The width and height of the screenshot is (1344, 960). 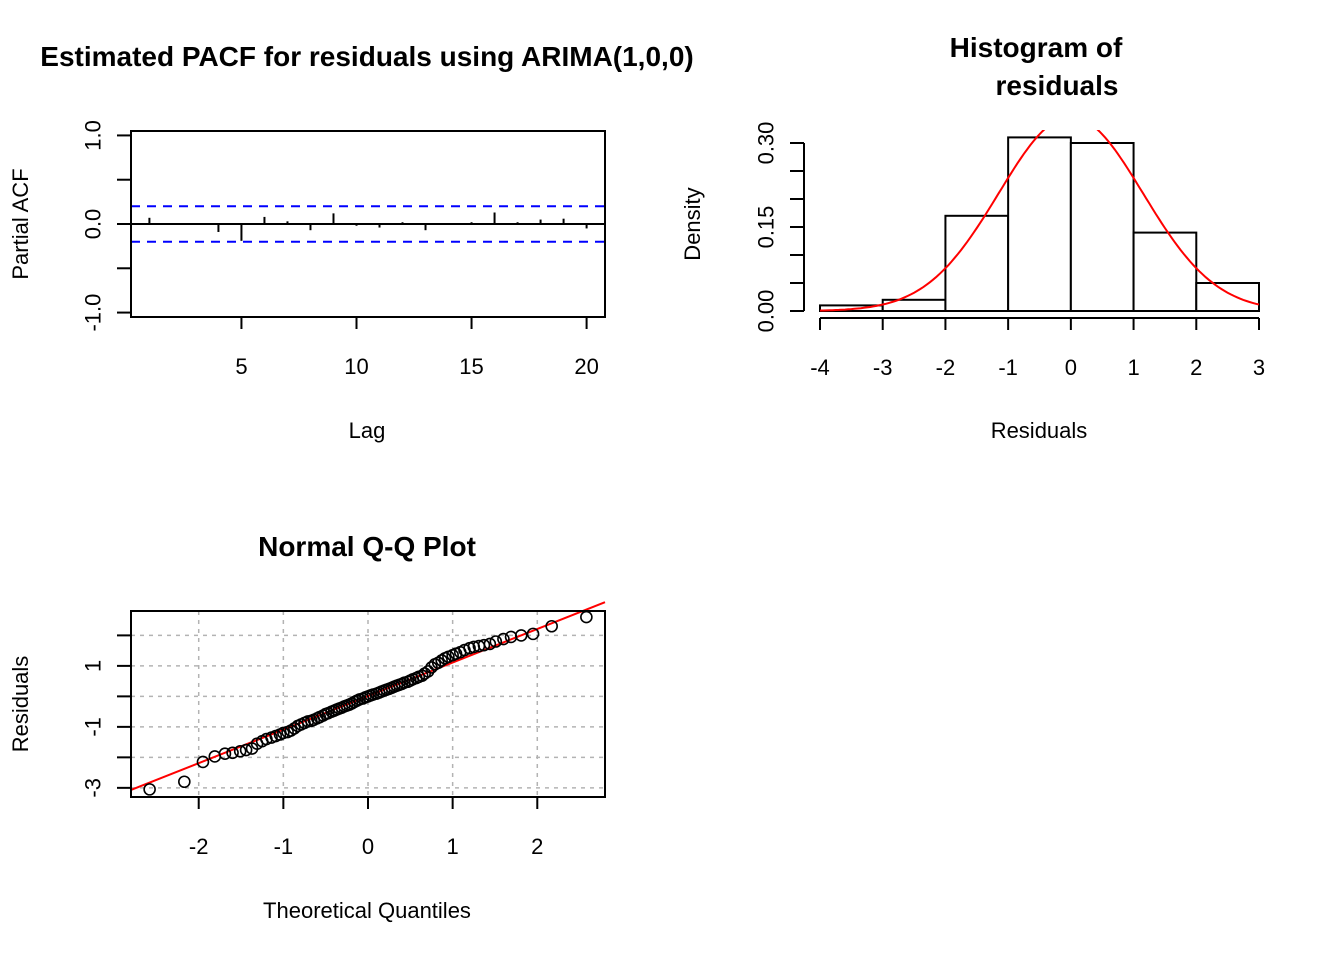 What do you see at coordinates (93, 666) in the screenshot?
I see `qq-y-tick-label: 1` at bounding box center [93, 666].